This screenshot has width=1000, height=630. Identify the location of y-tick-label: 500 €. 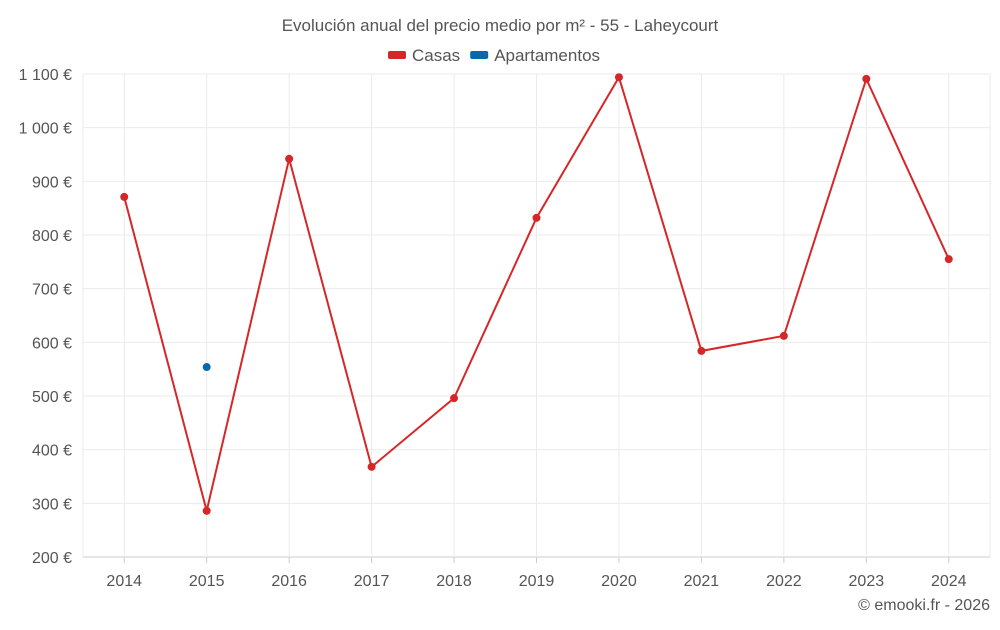
(52, 397).